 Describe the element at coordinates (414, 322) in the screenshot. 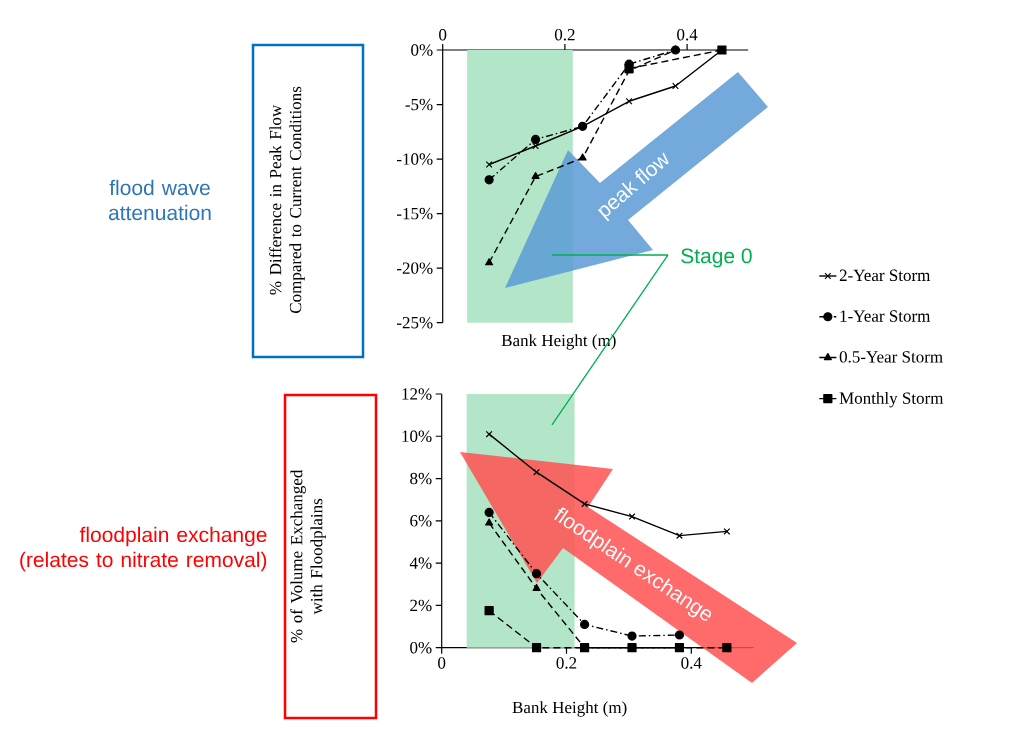

I see `y-tick-label: -25%` at that location.